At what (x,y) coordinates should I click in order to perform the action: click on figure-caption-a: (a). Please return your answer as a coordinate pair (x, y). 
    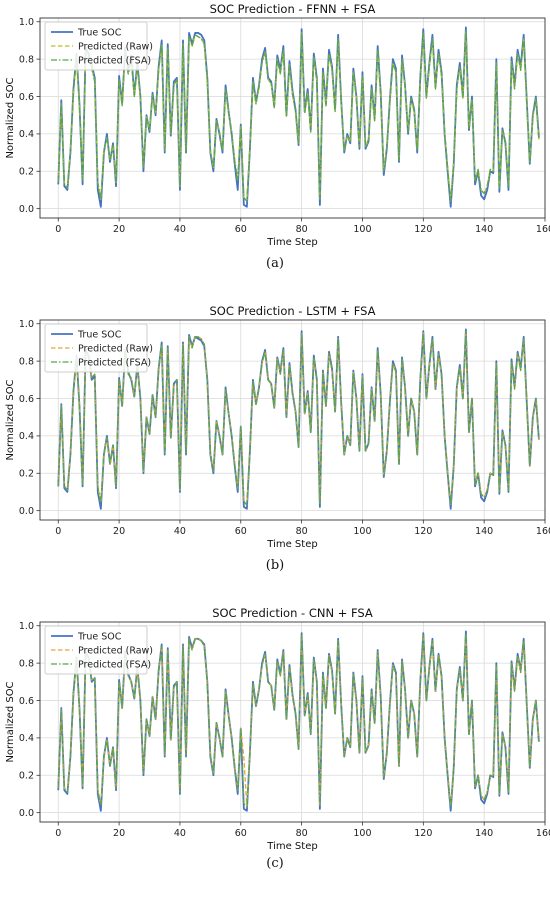
    Looking at the image, I should click on (275, 263).